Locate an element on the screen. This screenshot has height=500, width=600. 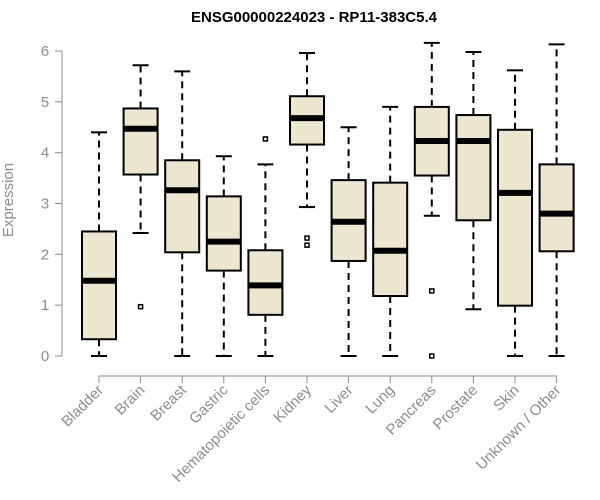
x-tick-label: Prostate is located at coordinates (456, 408).